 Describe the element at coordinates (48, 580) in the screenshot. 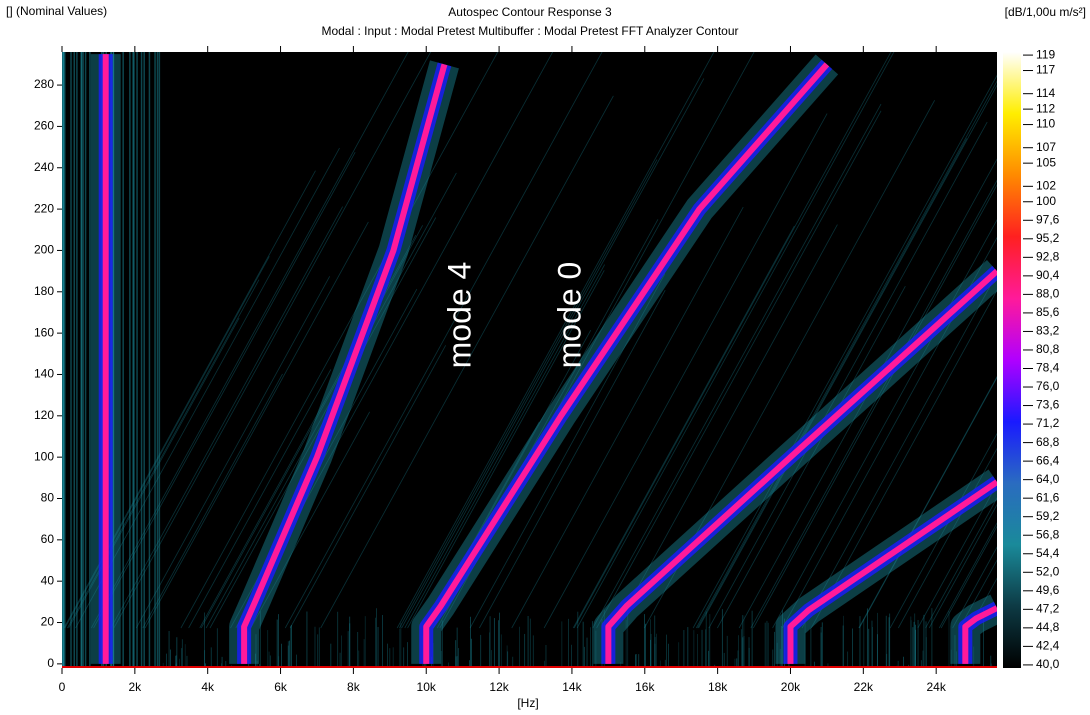

I see `y-tick-label: 40` at that location.